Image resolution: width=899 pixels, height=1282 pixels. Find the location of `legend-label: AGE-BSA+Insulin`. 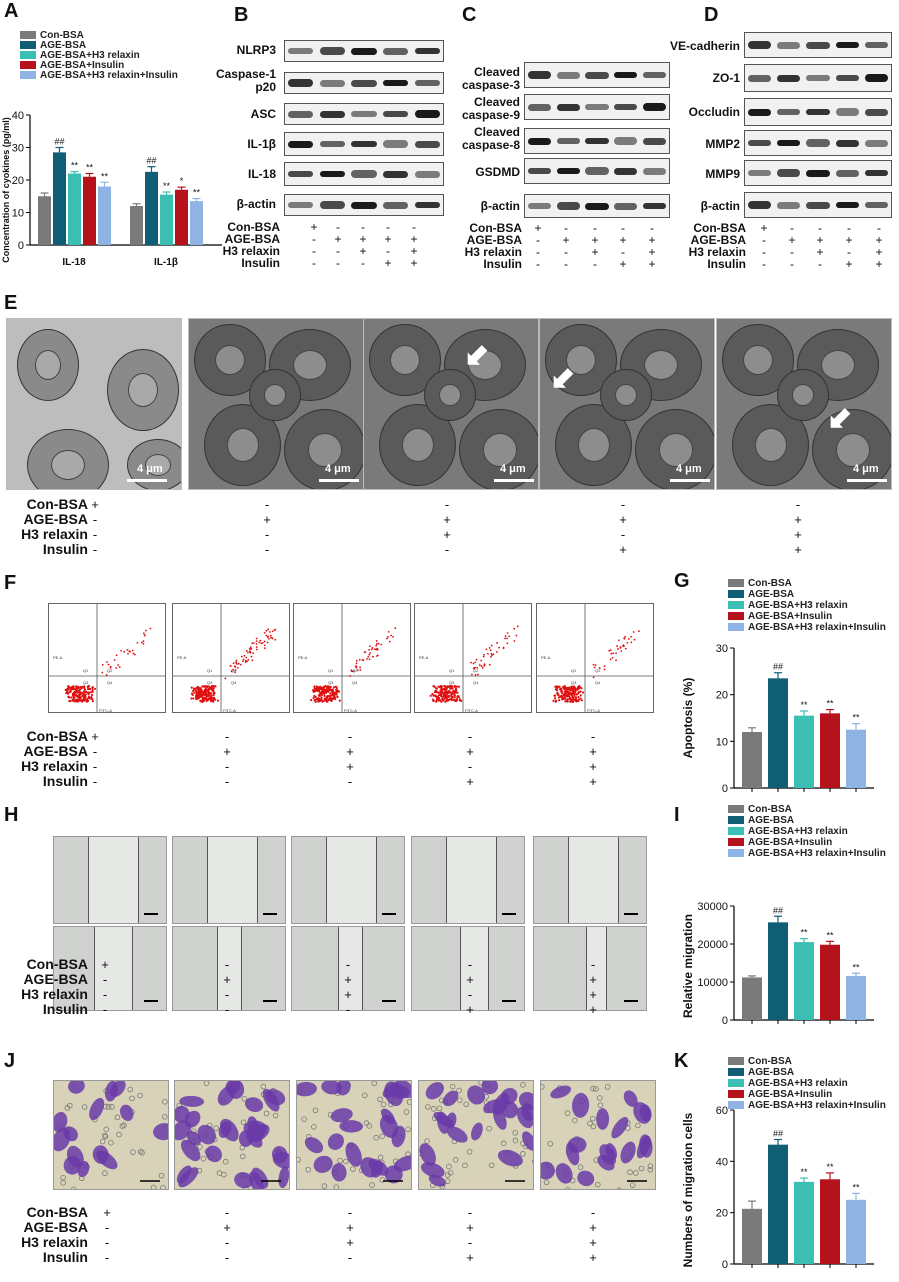

legend-label: AGE-BSA+Insulin is located at coordinates (790, 842).